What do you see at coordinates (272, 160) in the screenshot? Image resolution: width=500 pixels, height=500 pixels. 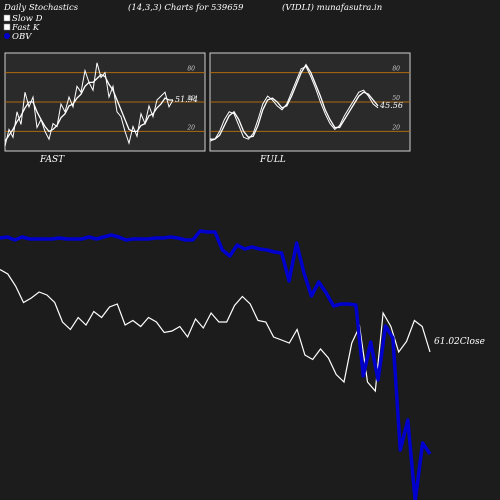 I see `full-panel-label: FULL` at bounding box center [272, 160].